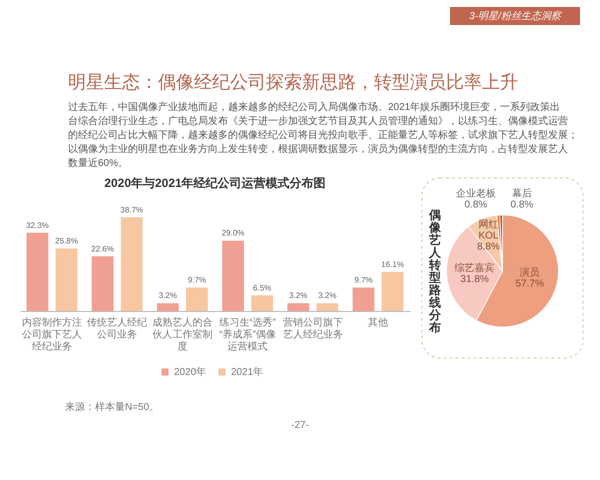  I want to click on text: 3-明星/粉丝生态洞察, so click(515, 16).